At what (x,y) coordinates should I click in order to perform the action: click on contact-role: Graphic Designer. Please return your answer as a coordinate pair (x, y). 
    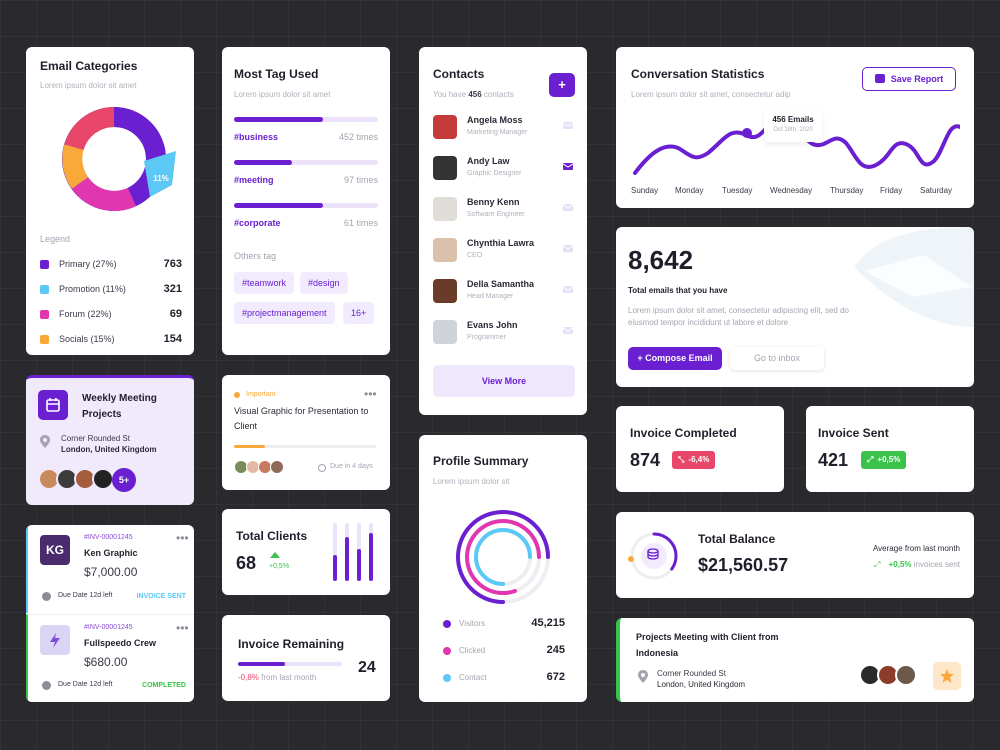
    Looking at the image, I should click on (494, 173).